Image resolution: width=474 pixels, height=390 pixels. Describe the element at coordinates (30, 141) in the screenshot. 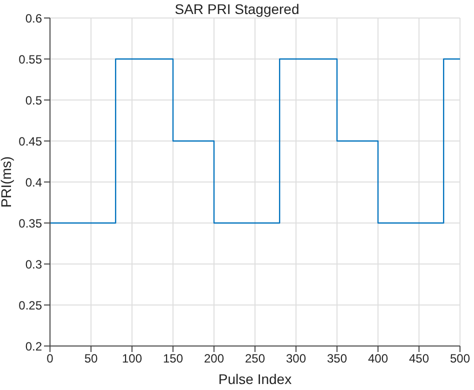

I see `y-tick-label: 0.45` at that location.